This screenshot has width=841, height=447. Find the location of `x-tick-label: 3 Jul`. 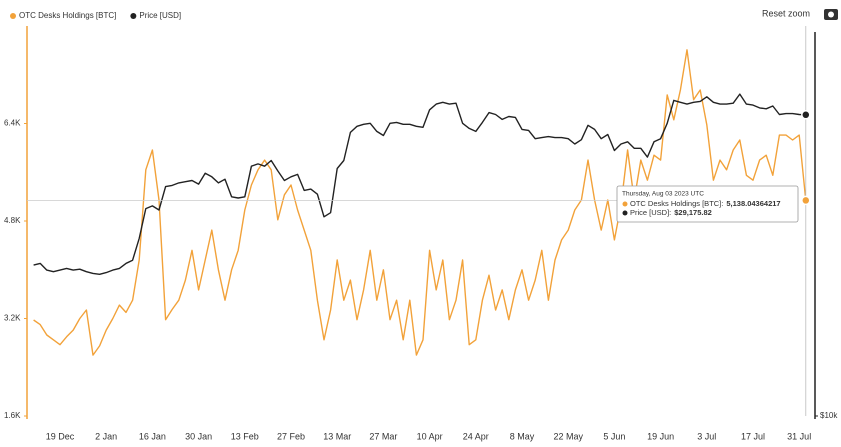

x-tick-label: 3 Jul is located at coordinates (706, 436).